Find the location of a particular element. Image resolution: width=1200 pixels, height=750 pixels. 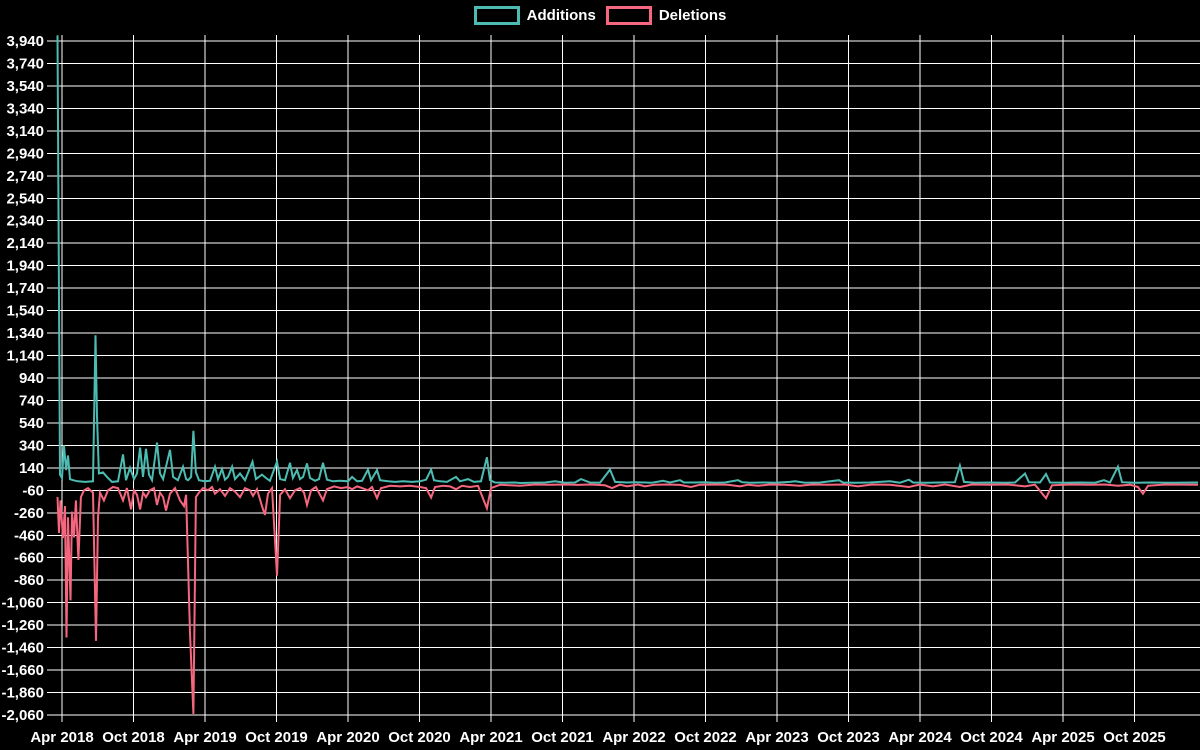

x-tick-label: Oct 2025 is located at coordinates (1134, 737).